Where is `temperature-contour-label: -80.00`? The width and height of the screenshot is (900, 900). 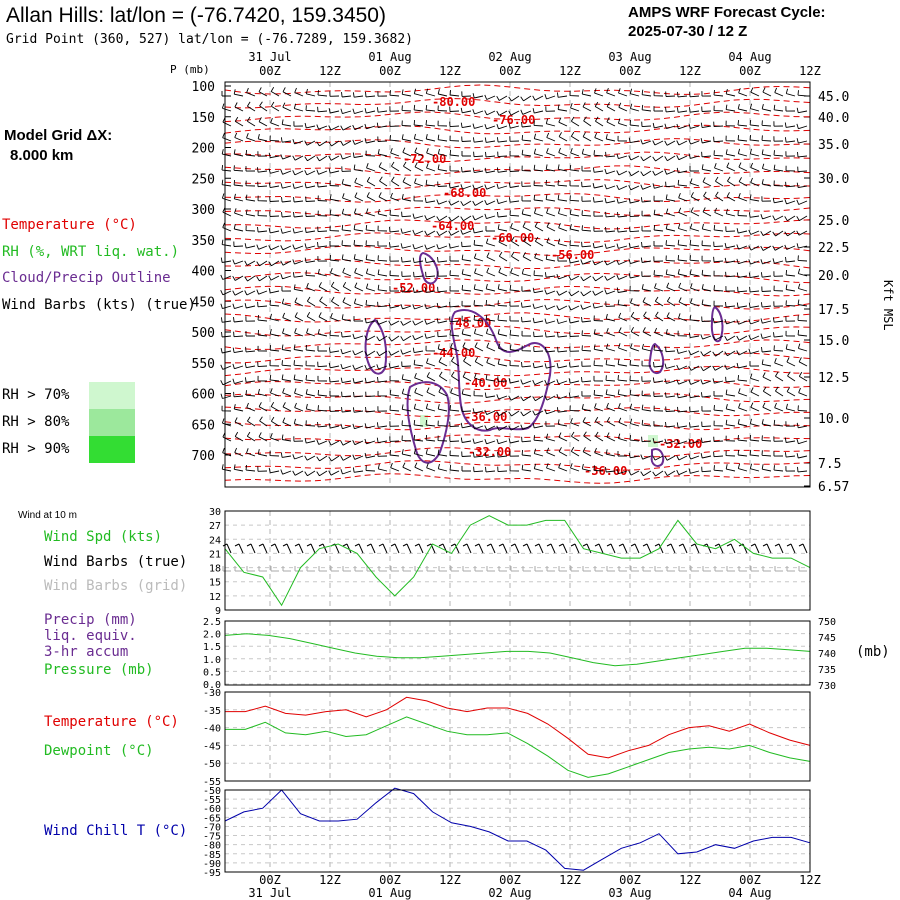
temperature-contour-label: -80.00 is located at coordinates (453, 102).